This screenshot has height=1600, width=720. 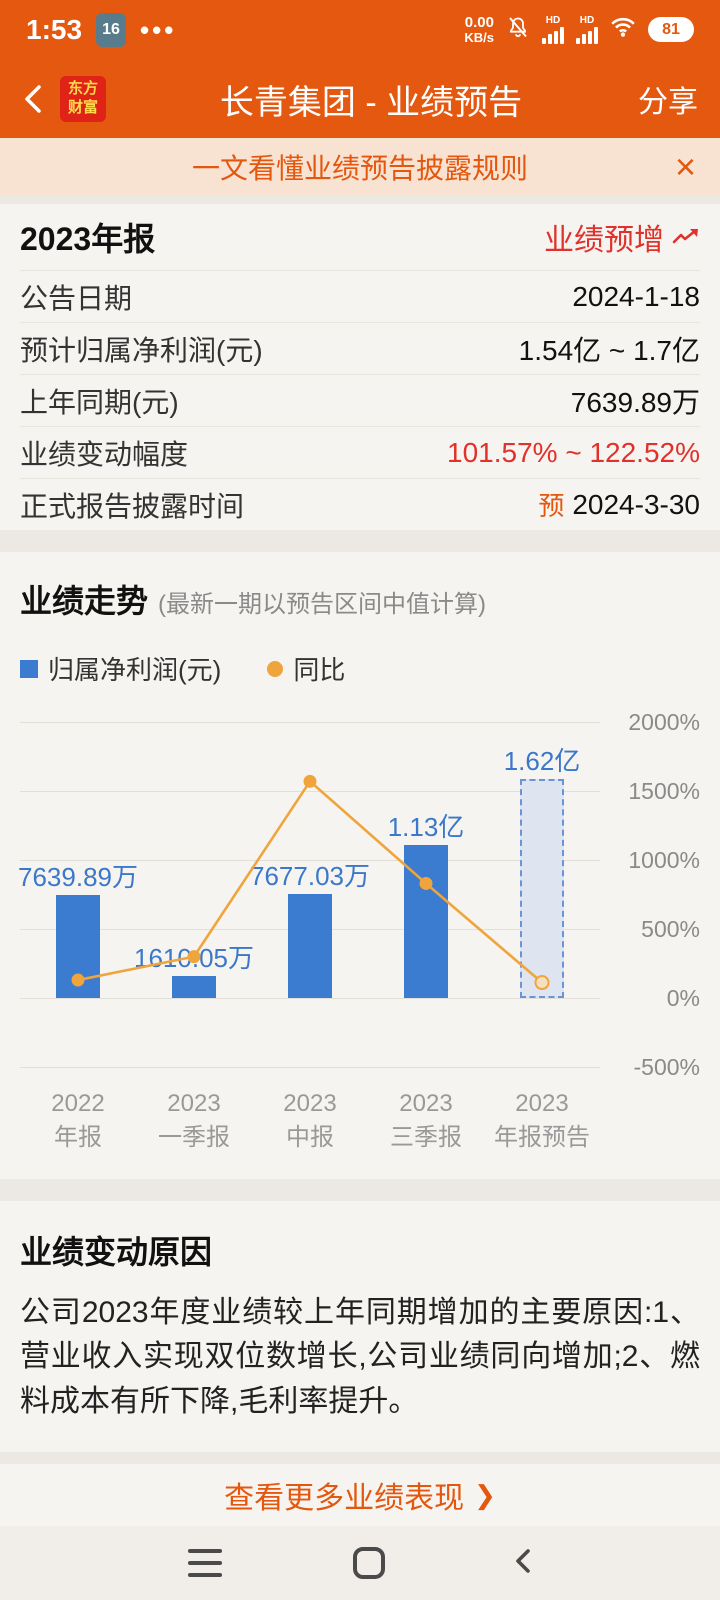 What do you see at coordinates (360, 296) in the screenshot?
I see `row-announce-date: 公告日期 2024-1-18` at bounding box center [360, 296].